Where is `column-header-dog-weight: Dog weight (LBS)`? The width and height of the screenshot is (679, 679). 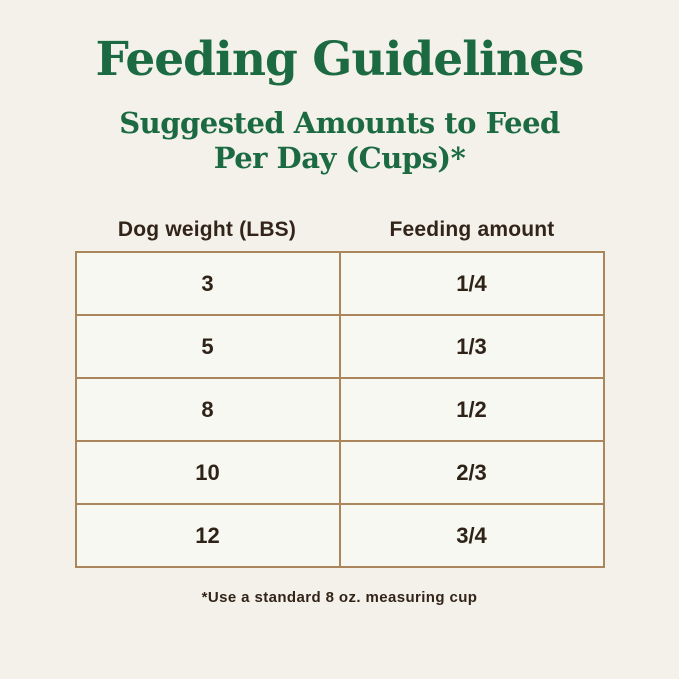 column-header-dog-weight: Dog weight (LBS) is located at coordinates (207, 230).